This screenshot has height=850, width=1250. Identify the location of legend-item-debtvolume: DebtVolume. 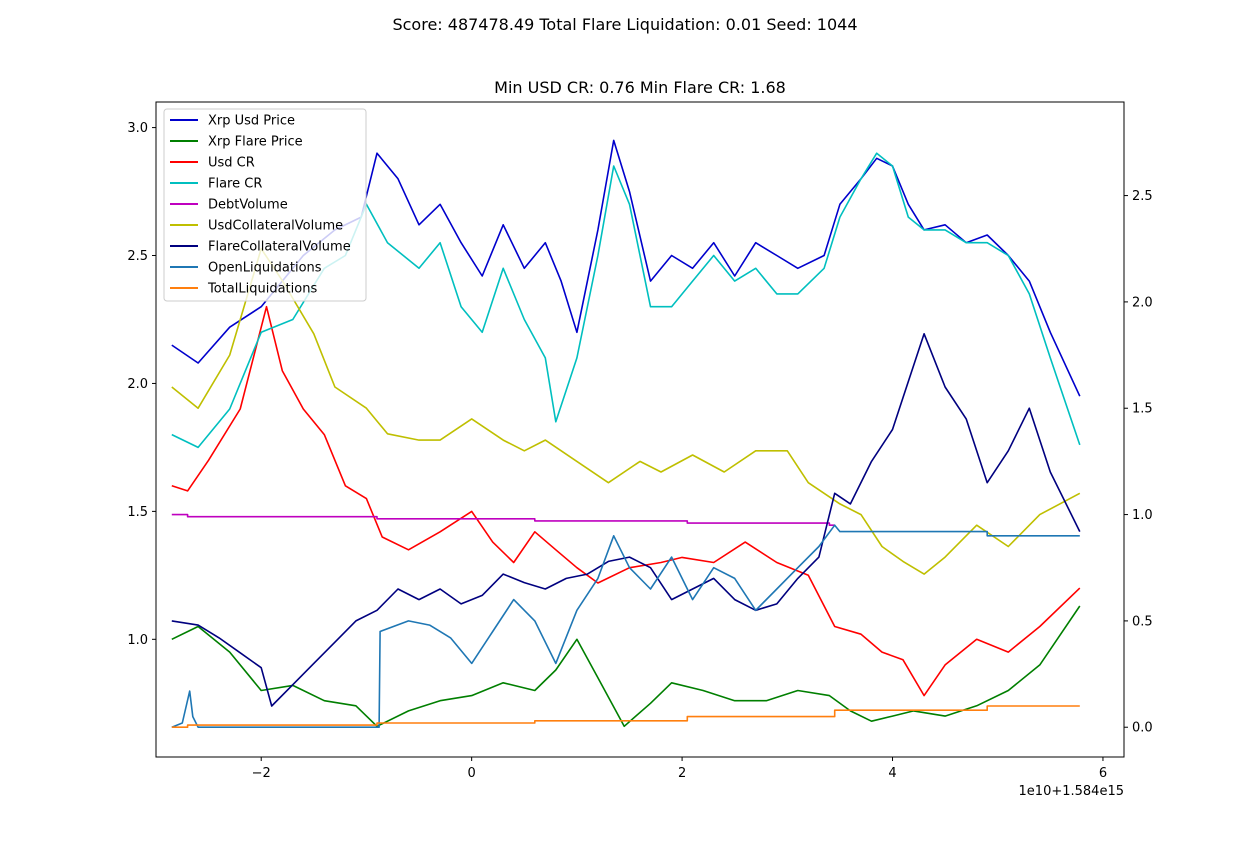
(229, 205).